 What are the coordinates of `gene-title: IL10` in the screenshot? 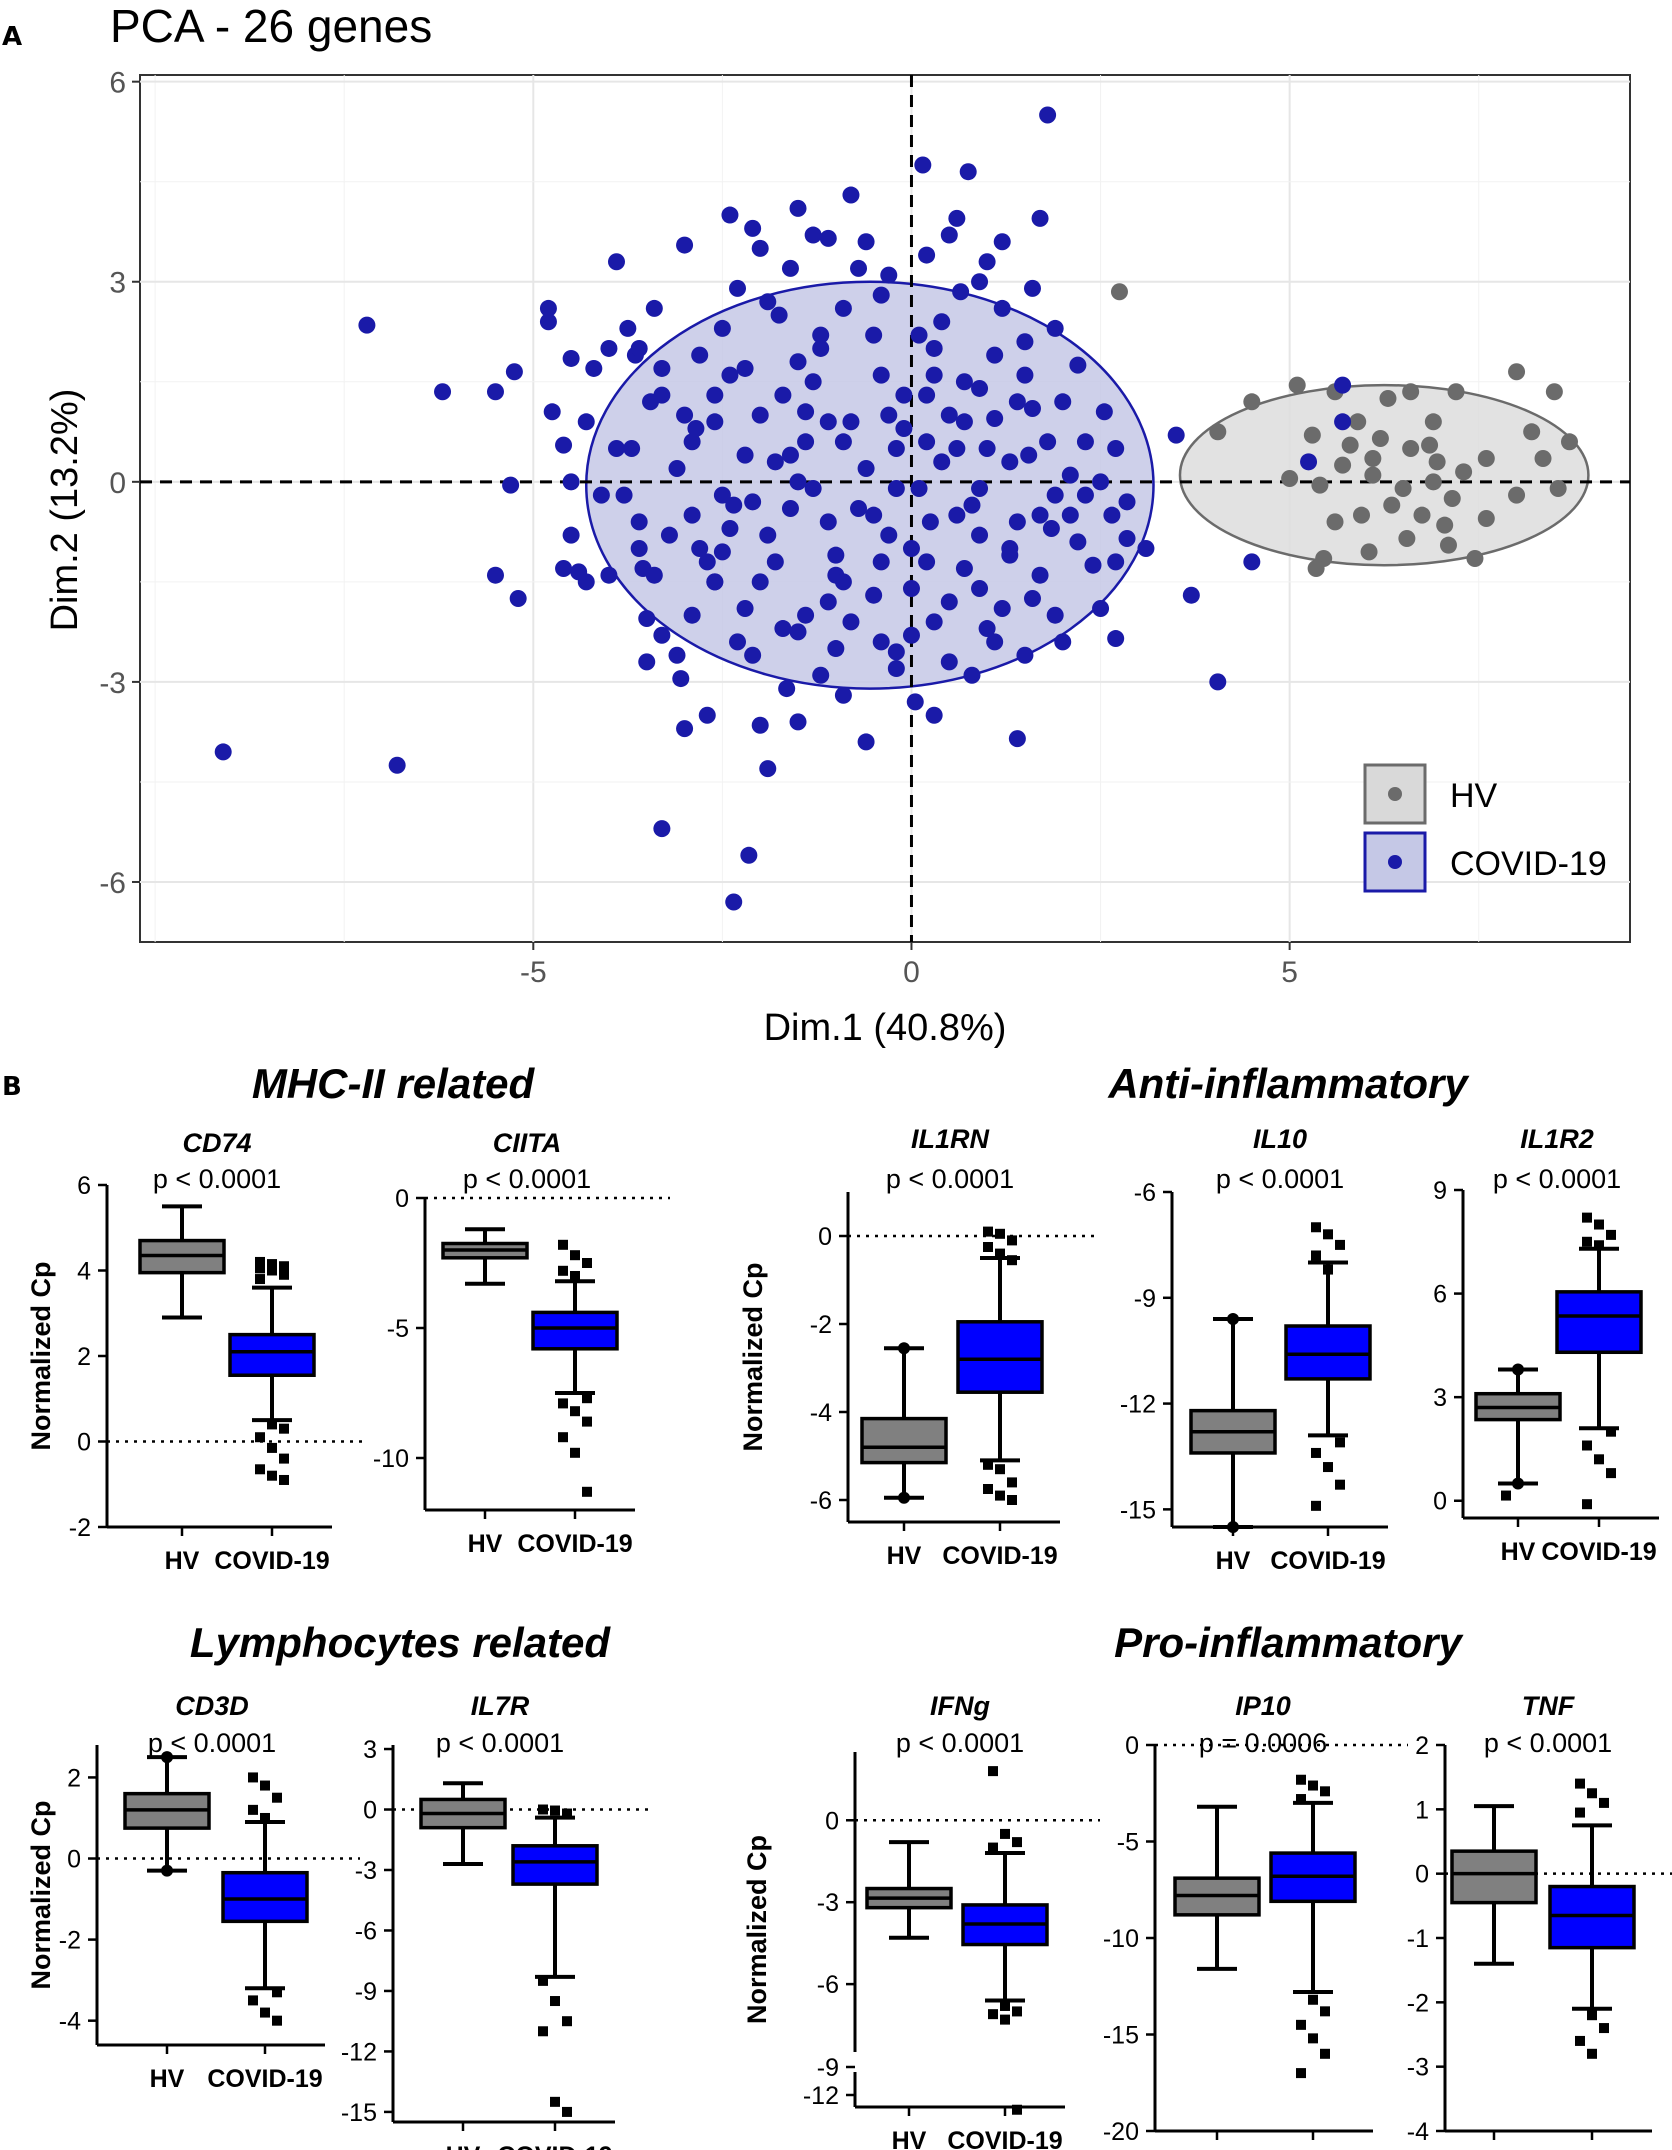 It's located at (1280, 1139).